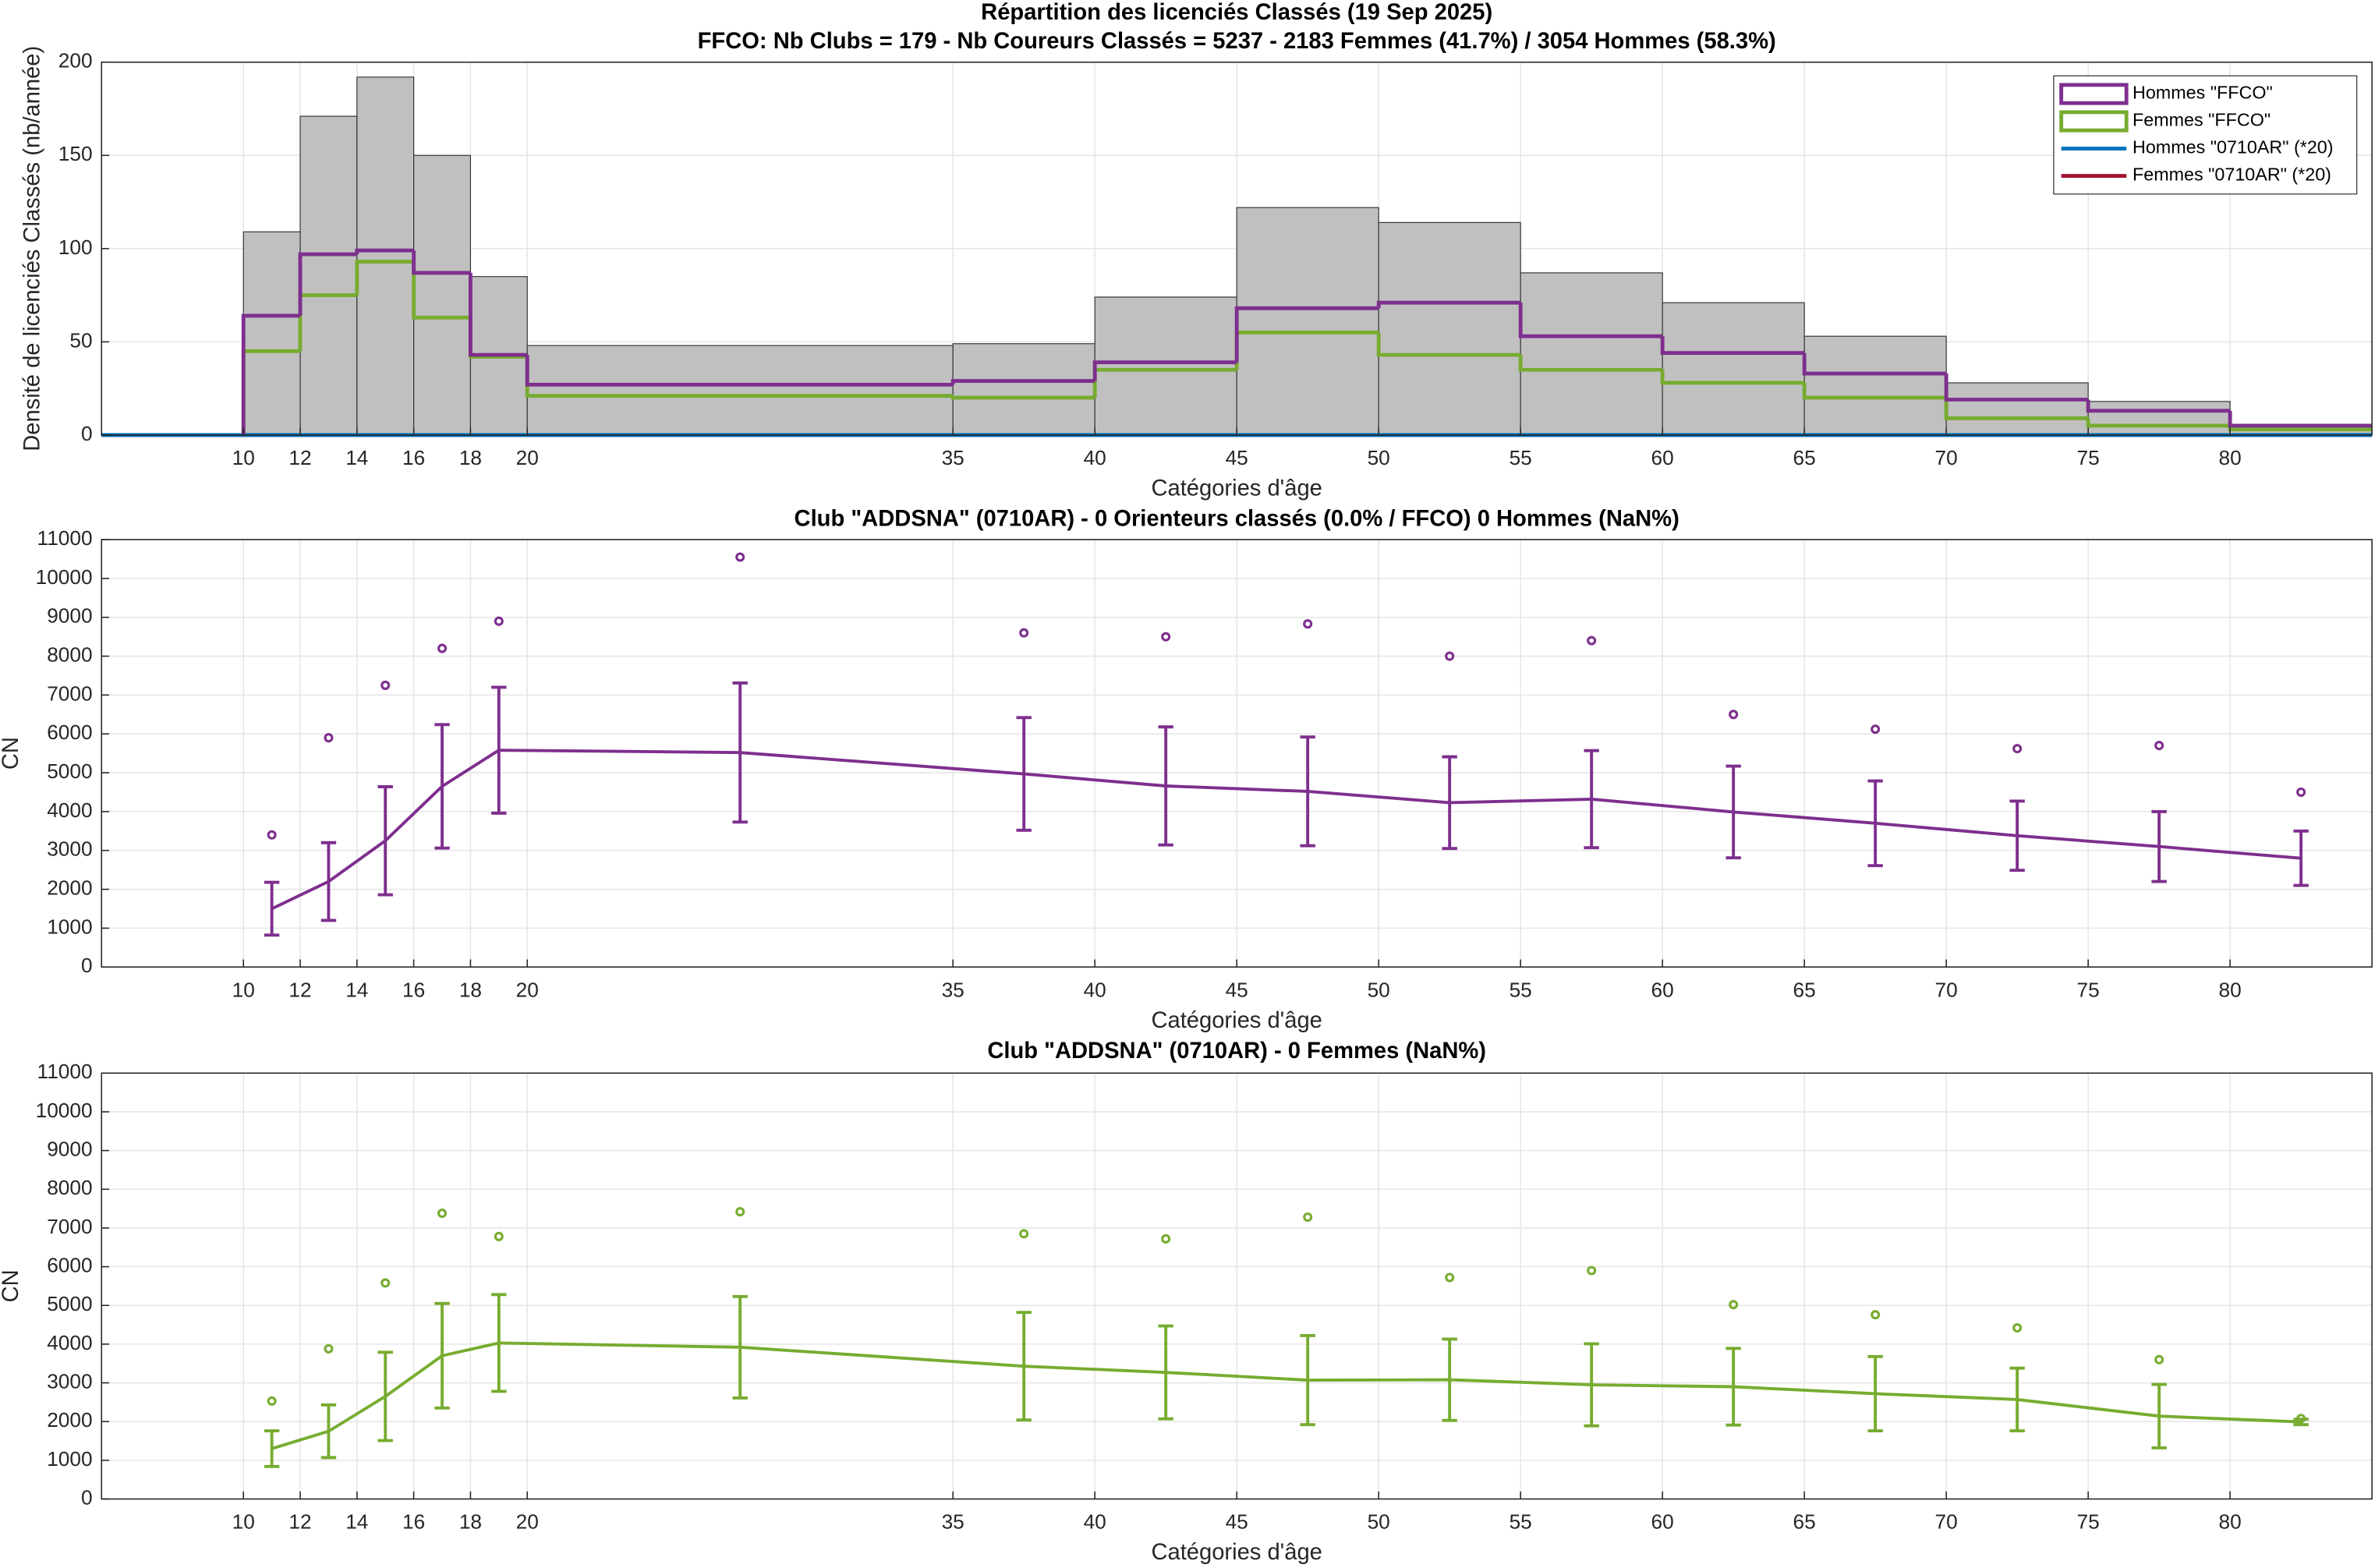 The width and height of the screenshot is (2375, 1568). What do you see at coordinates (1236, 1051) in the screenshot?
I see `chart-title: Club "ADDSNA" (0710AR) - 0 Femmes (NaN%)` at bounding box center [1236, 1051].